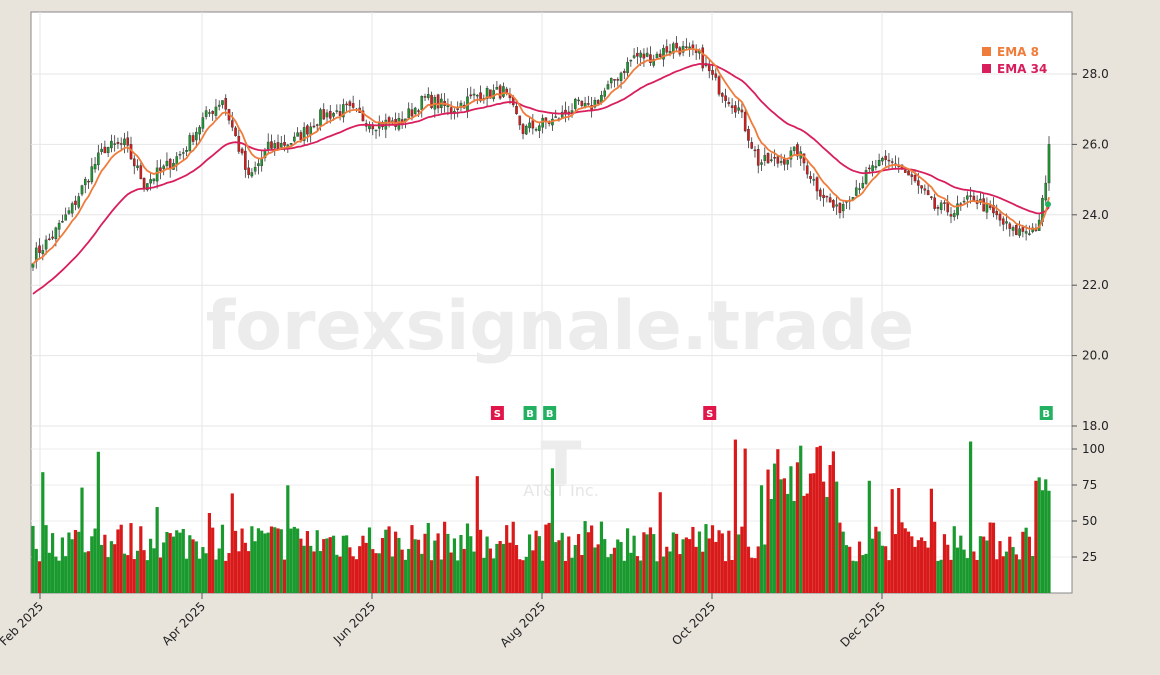 The width and height of the screenshot is (1160, 675). Describe the element at coordinates (1014, 60) in the screenshot. I see `legend: EMA 8 EMA 34` at that location.